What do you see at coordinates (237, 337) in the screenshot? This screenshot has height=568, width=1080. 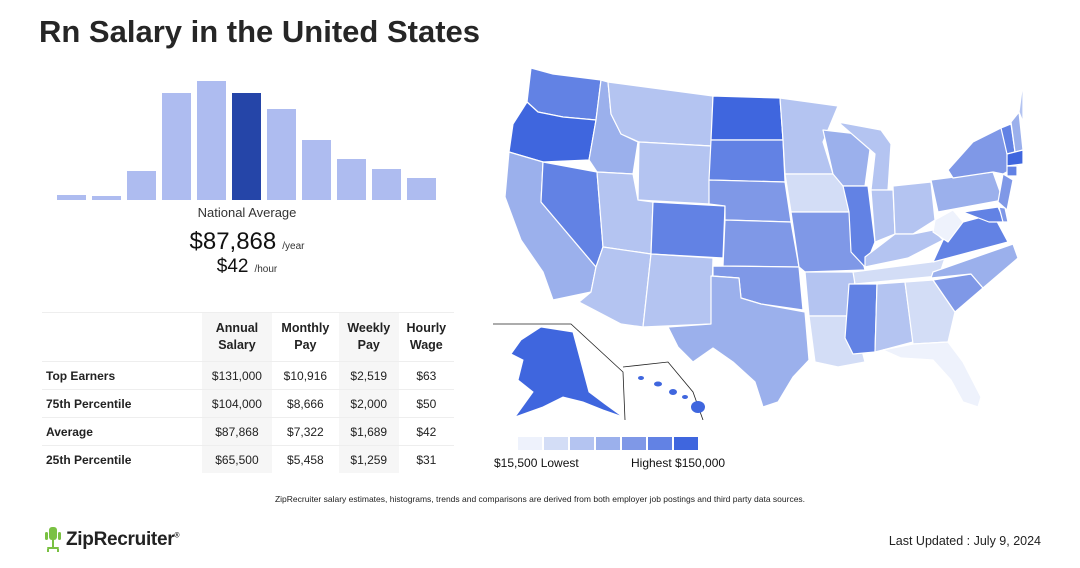 I see `table-header-annual: Annual Salary` at bounding box center [237, 337].